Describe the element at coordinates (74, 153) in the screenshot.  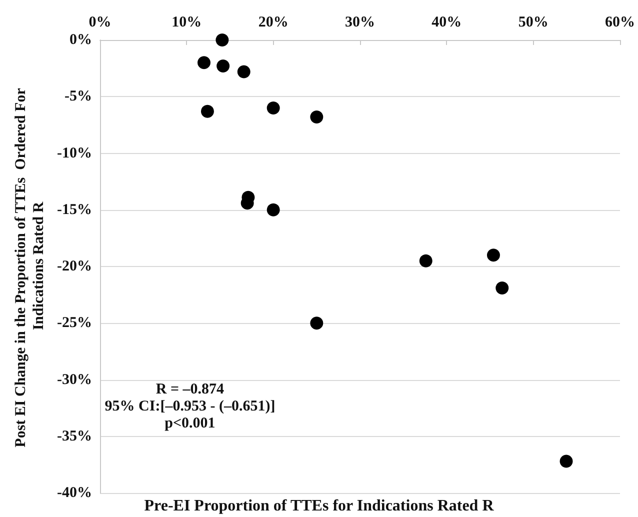
I see `y-tick-label: -10%` at that location.